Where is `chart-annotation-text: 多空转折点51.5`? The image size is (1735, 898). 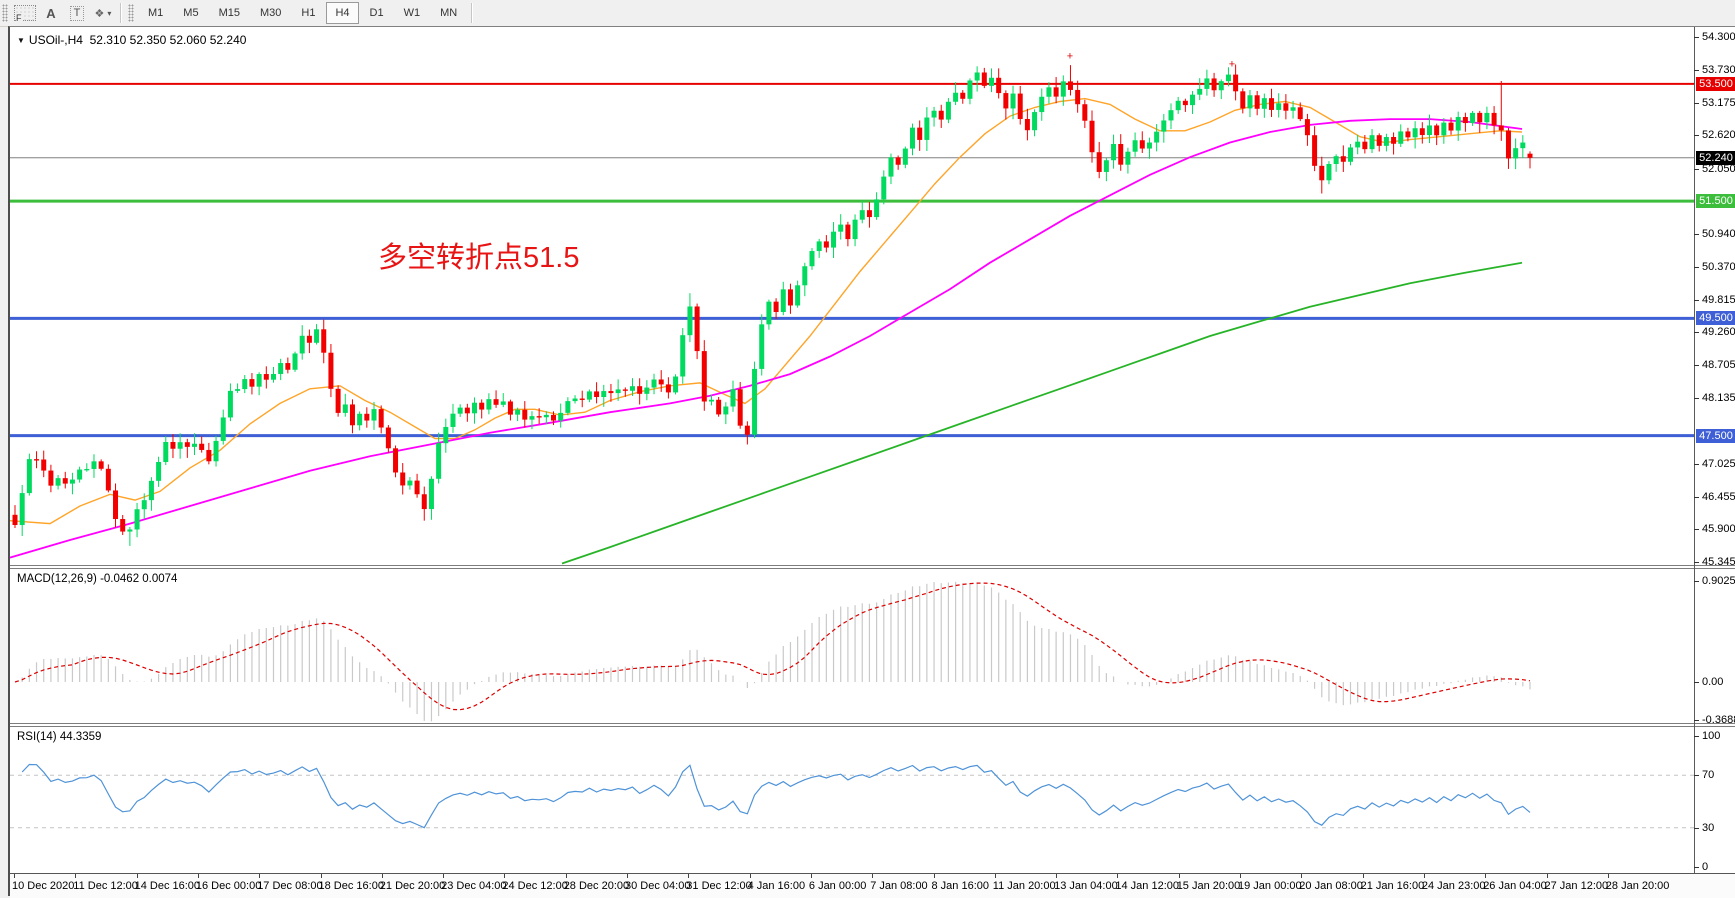
chart-annotation-text: 多空转折点51.5 is located at coordinates (479, 258).